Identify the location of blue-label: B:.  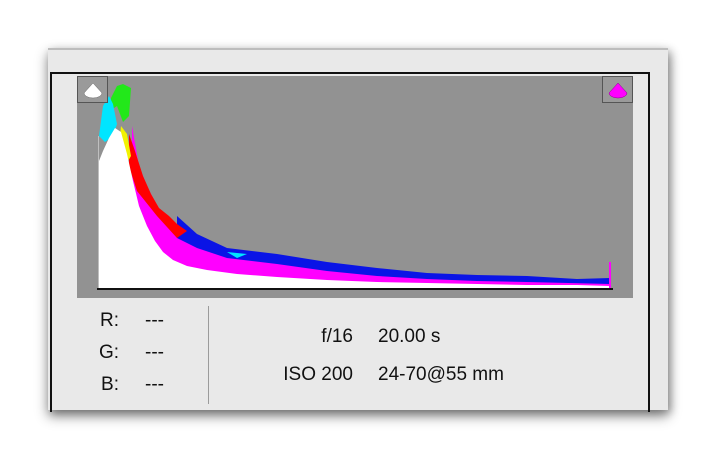
(110, 384).